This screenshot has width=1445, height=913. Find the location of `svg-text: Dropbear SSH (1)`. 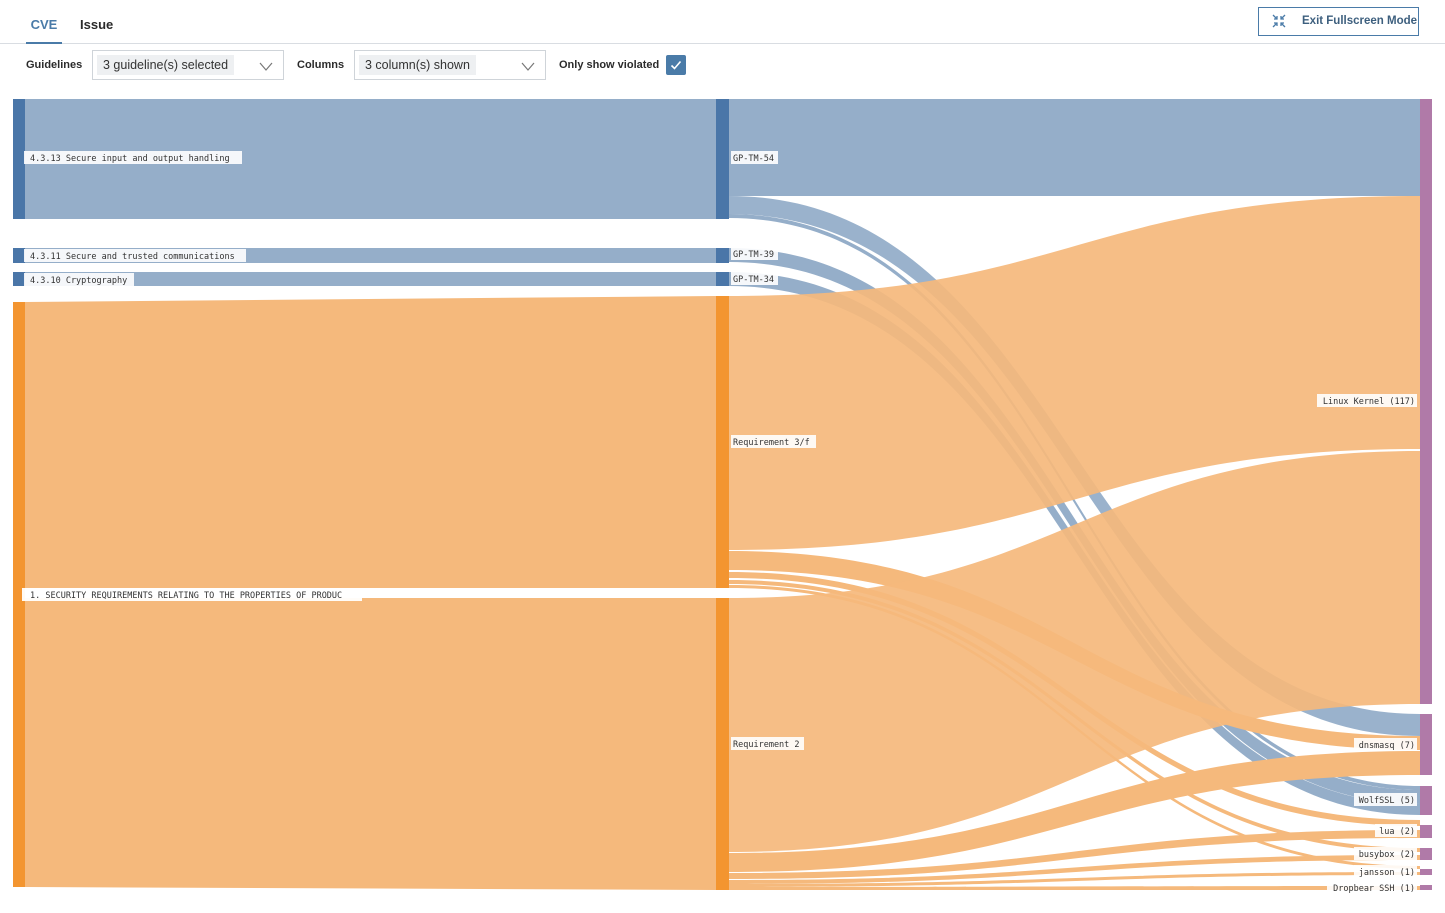

svg-text: Dropbear SSH (1) is located at coordinates (1374, 889).